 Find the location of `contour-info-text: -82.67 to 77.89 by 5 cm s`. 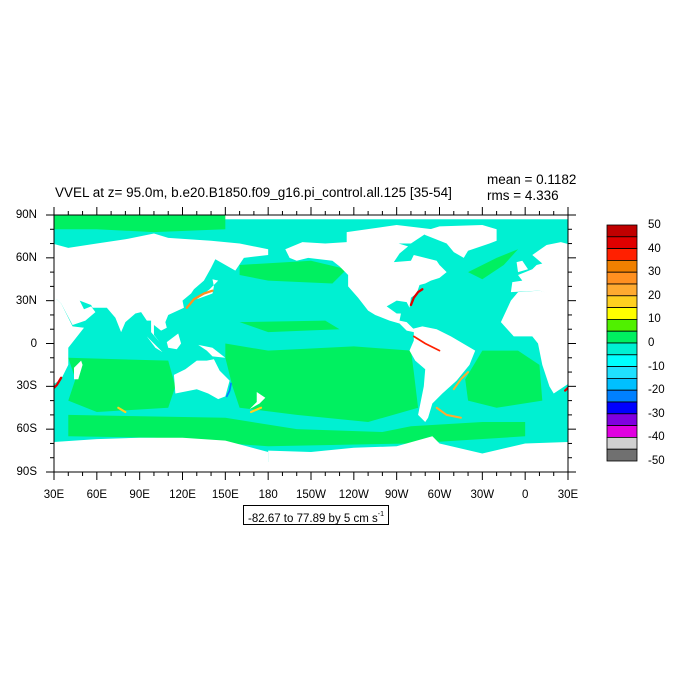

contour-info-text: -82.67 to 77.89 by 5 cm s is located at coordinates (313, 519).